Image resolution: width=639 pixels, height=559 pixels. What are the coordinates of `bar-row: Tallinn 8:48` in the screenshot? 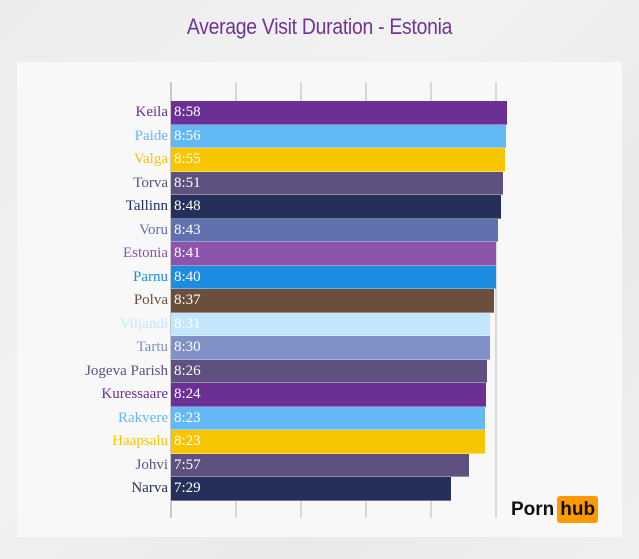 It's located at (319, 207).